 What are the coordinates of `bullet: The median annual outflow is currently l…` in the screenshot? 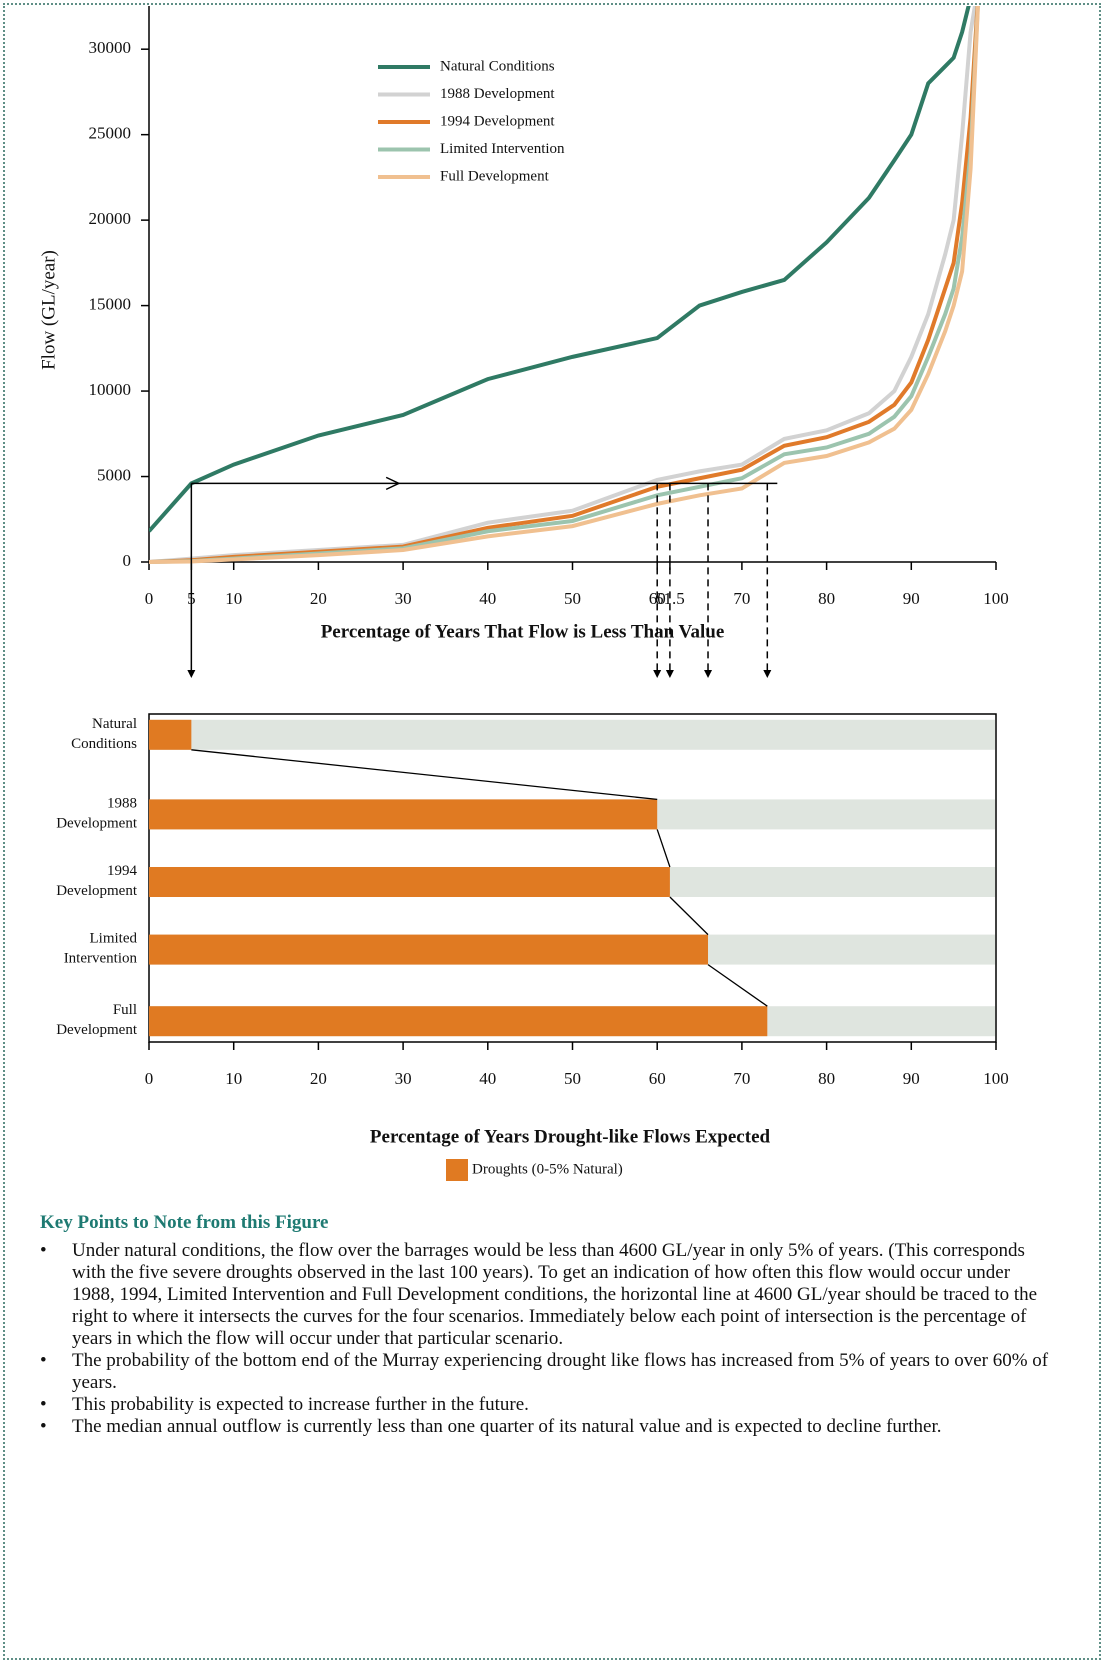 It's located at (545, 1427).